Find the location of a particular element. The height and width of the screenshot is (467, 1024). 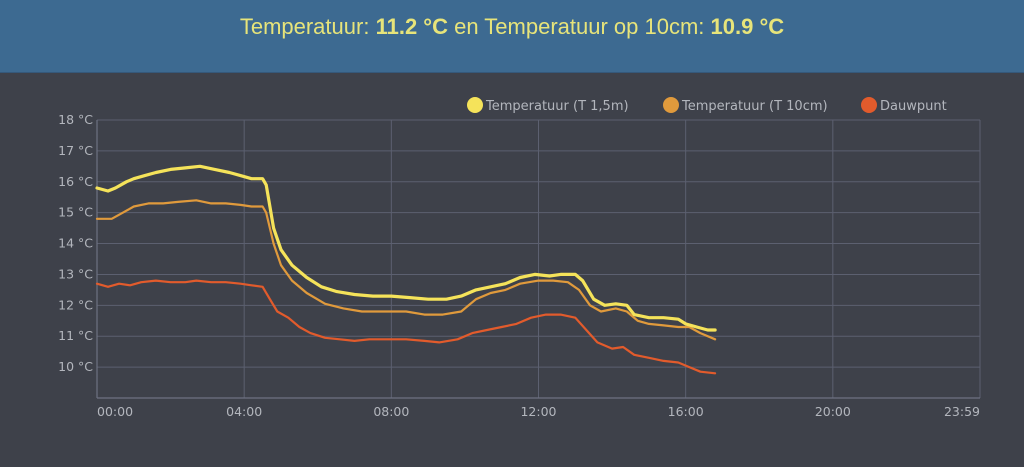

y-tick-label: 16 °C is located at coordinates (75, 181).